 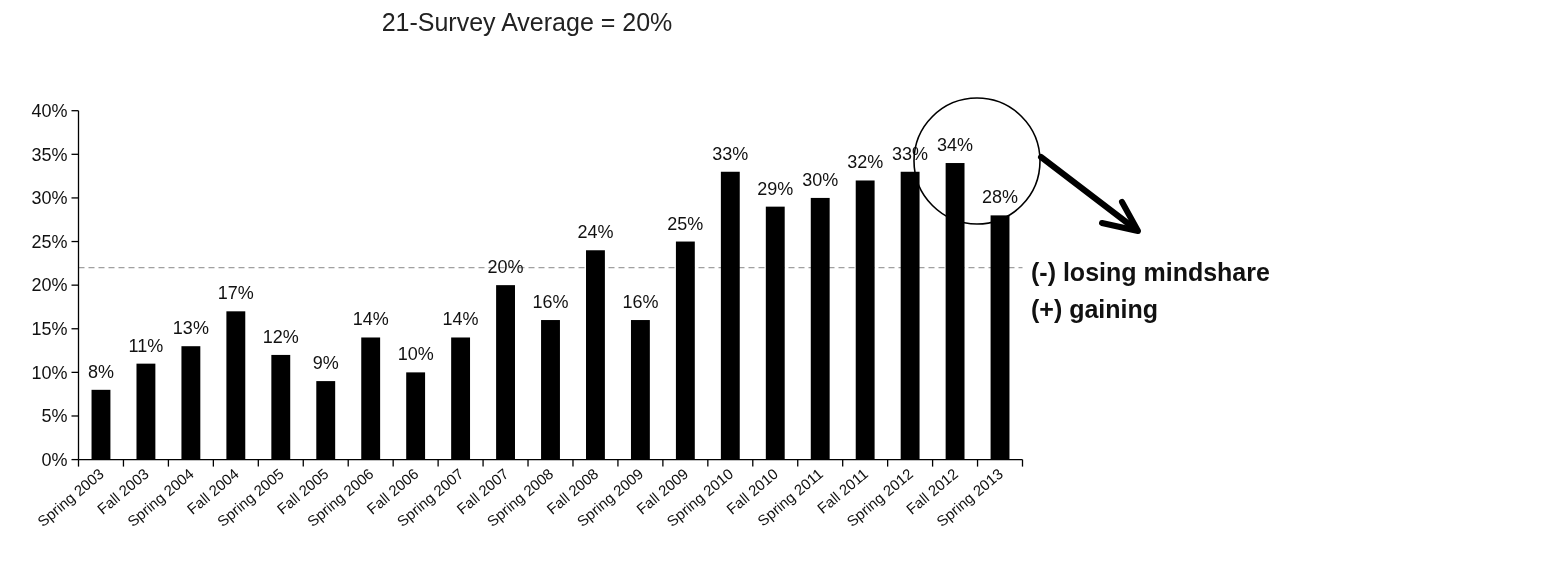 I want to click on y-tick-label: 20%, so click(x=49, y=285).